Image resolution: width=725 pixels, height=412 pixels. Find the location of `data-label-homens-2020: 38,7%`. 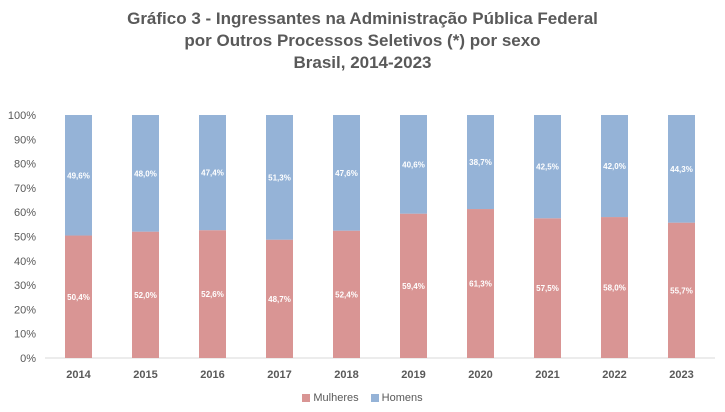

data-label-homens-2020: 38,7% is located at coordinates (480, 162).